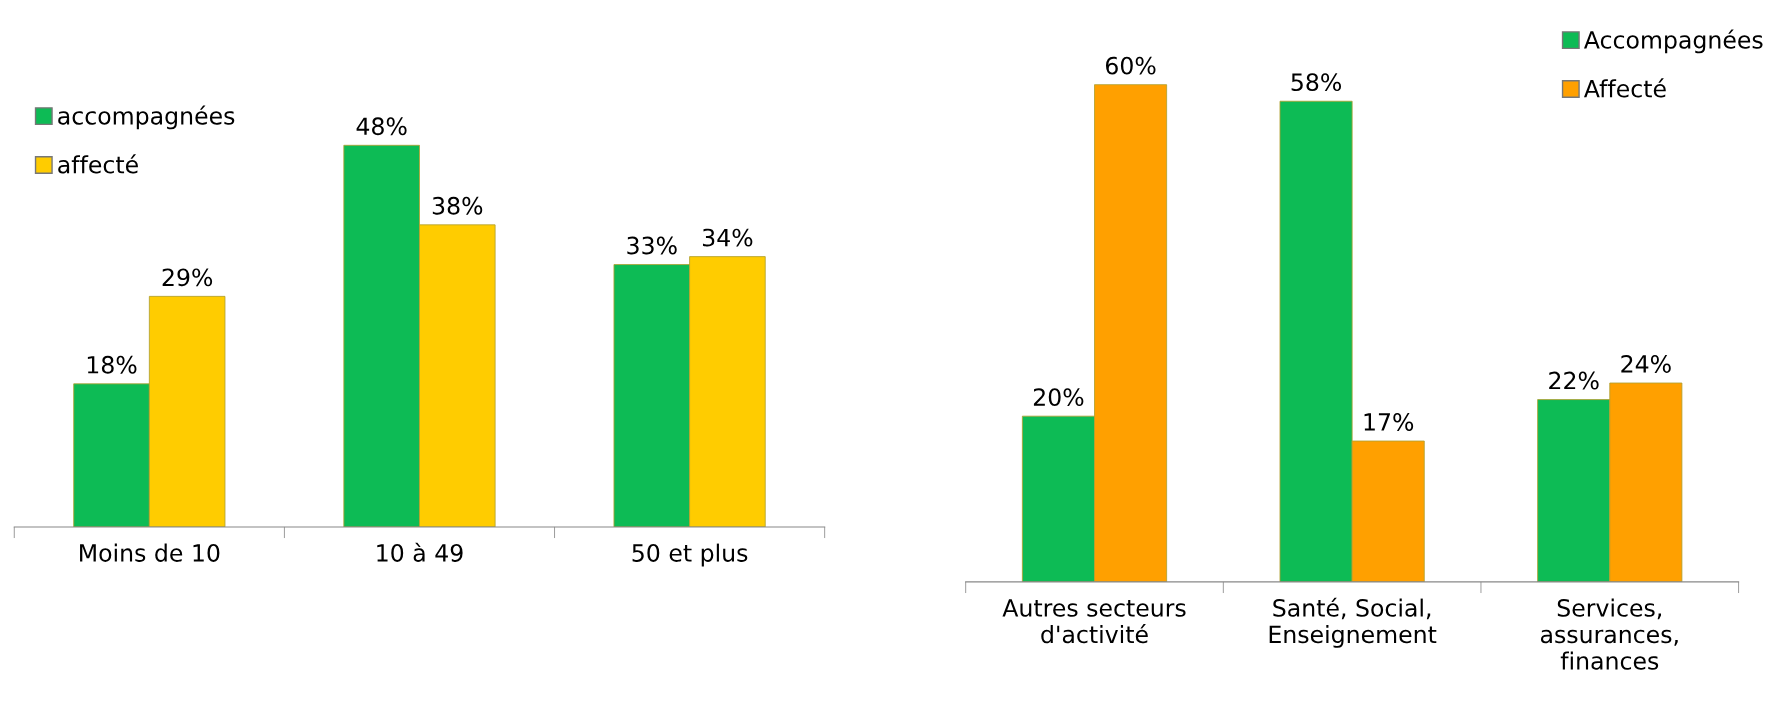 This screenshot has width=1785, height=714. Describe the element at coordinates (727, 237) in the screenshot. I see `data-label: 34%` at that location.